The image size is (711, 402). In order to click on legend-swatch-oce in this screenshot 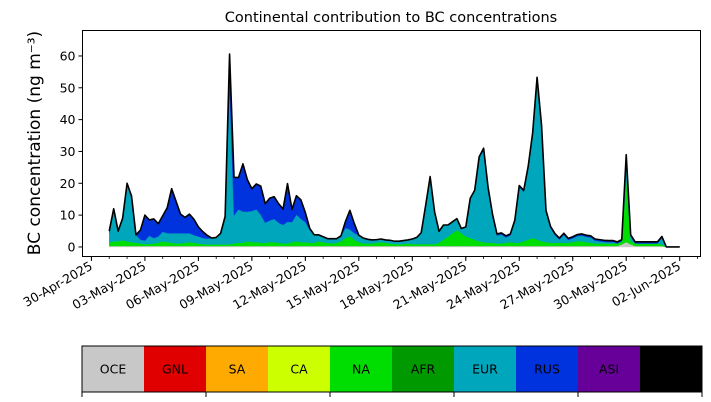, I will do `click(113, 369)`.